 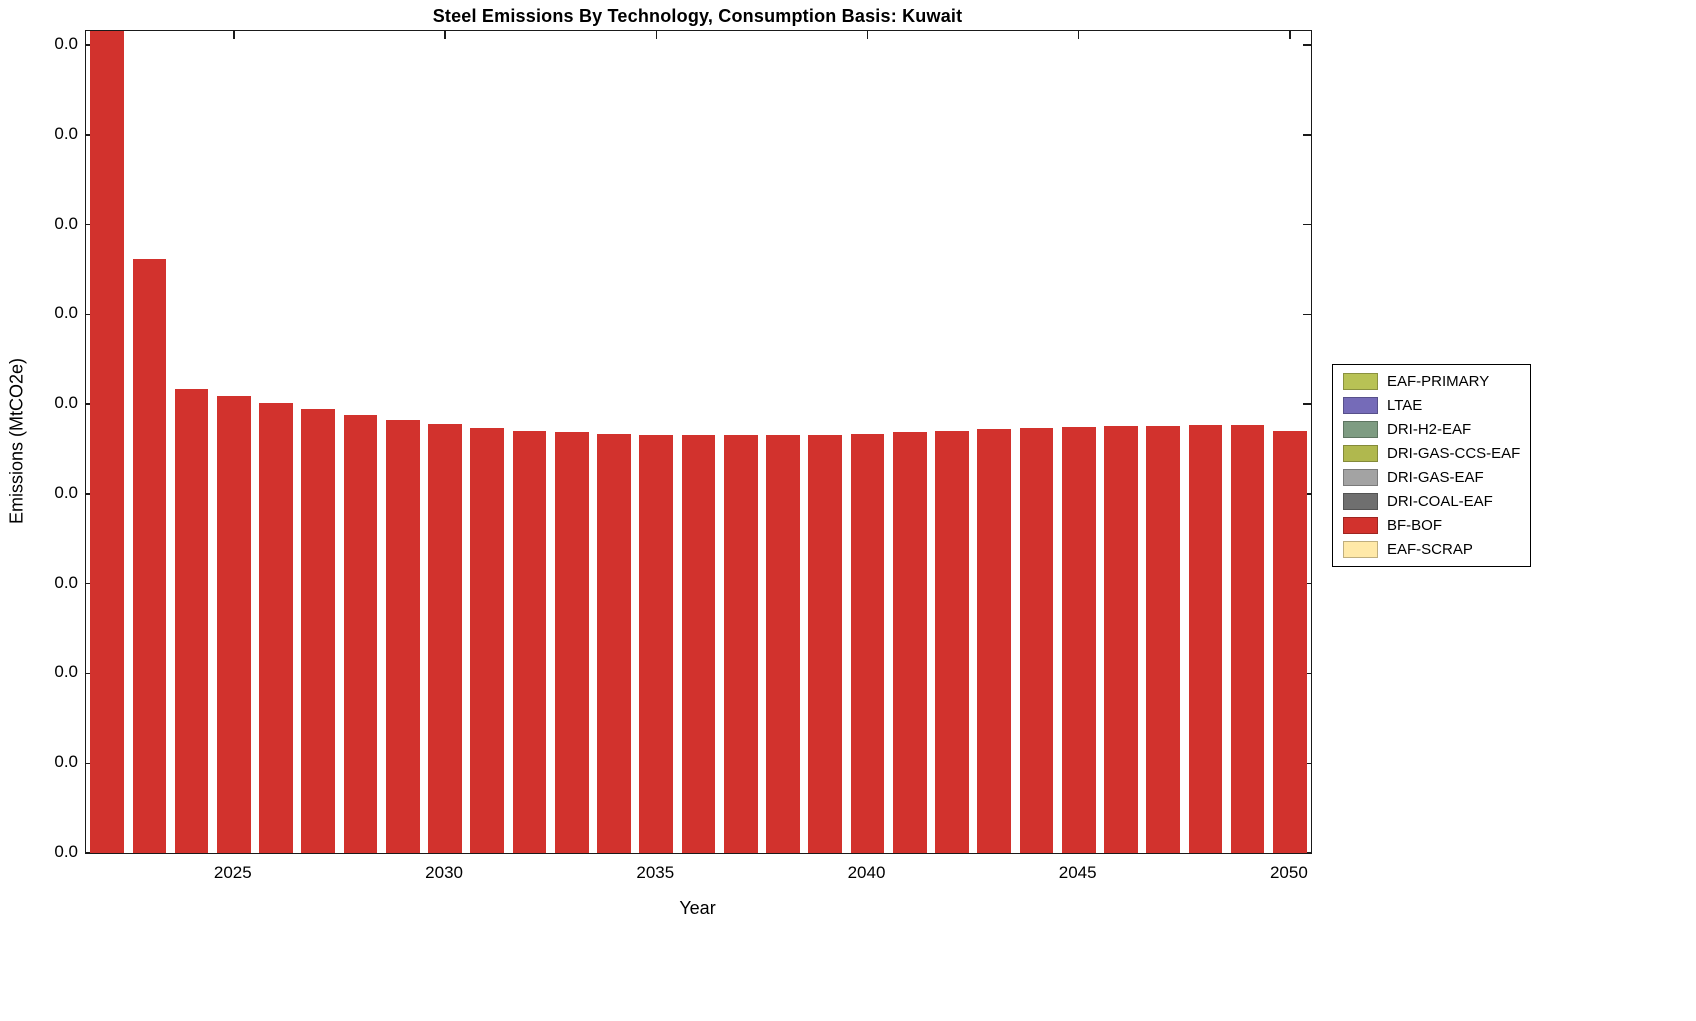 I want to click on bar-2032, so click(x=529, y=641).